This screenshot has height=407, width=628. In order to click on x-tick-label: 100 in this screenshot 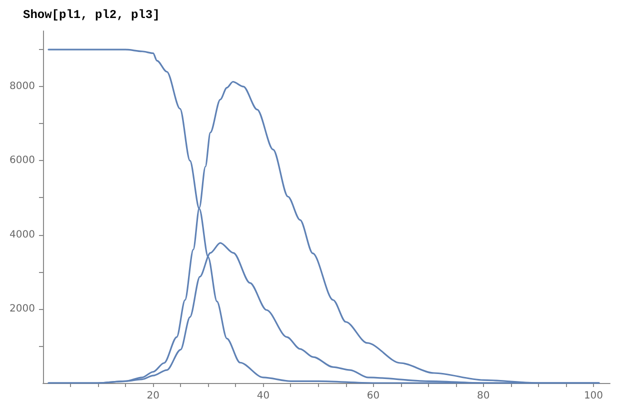, I will do `click(594, 396)`.